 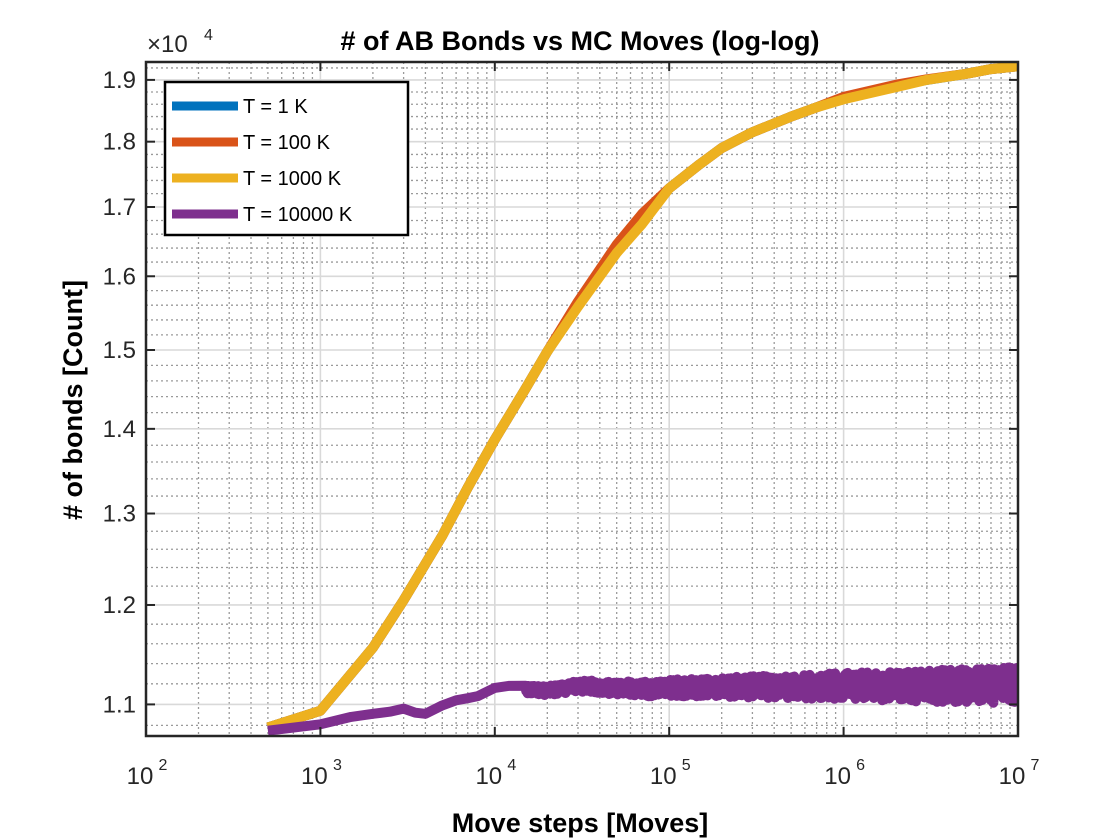 What do you see at coordinates (286, 158) in the screenshot?
I see `legend: T = 1 K T = 100 K T = 1000 K T = 10000 K` at bounding box center [286, 158].